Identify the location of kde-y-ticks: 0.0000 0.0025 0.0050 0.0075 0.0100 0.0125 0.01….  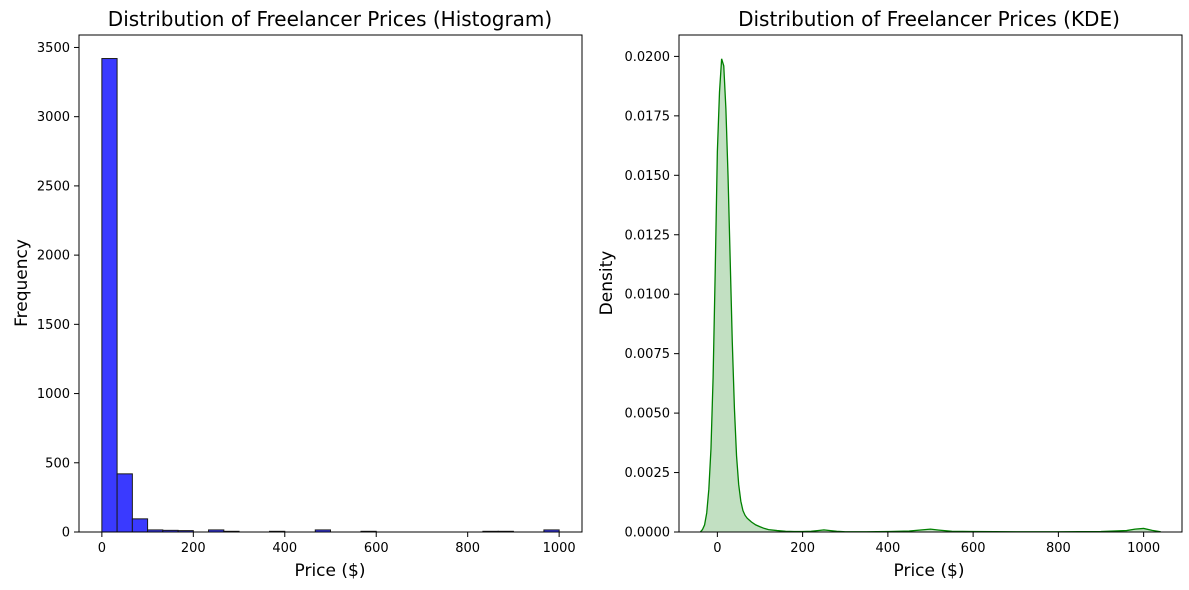
(652, 295).